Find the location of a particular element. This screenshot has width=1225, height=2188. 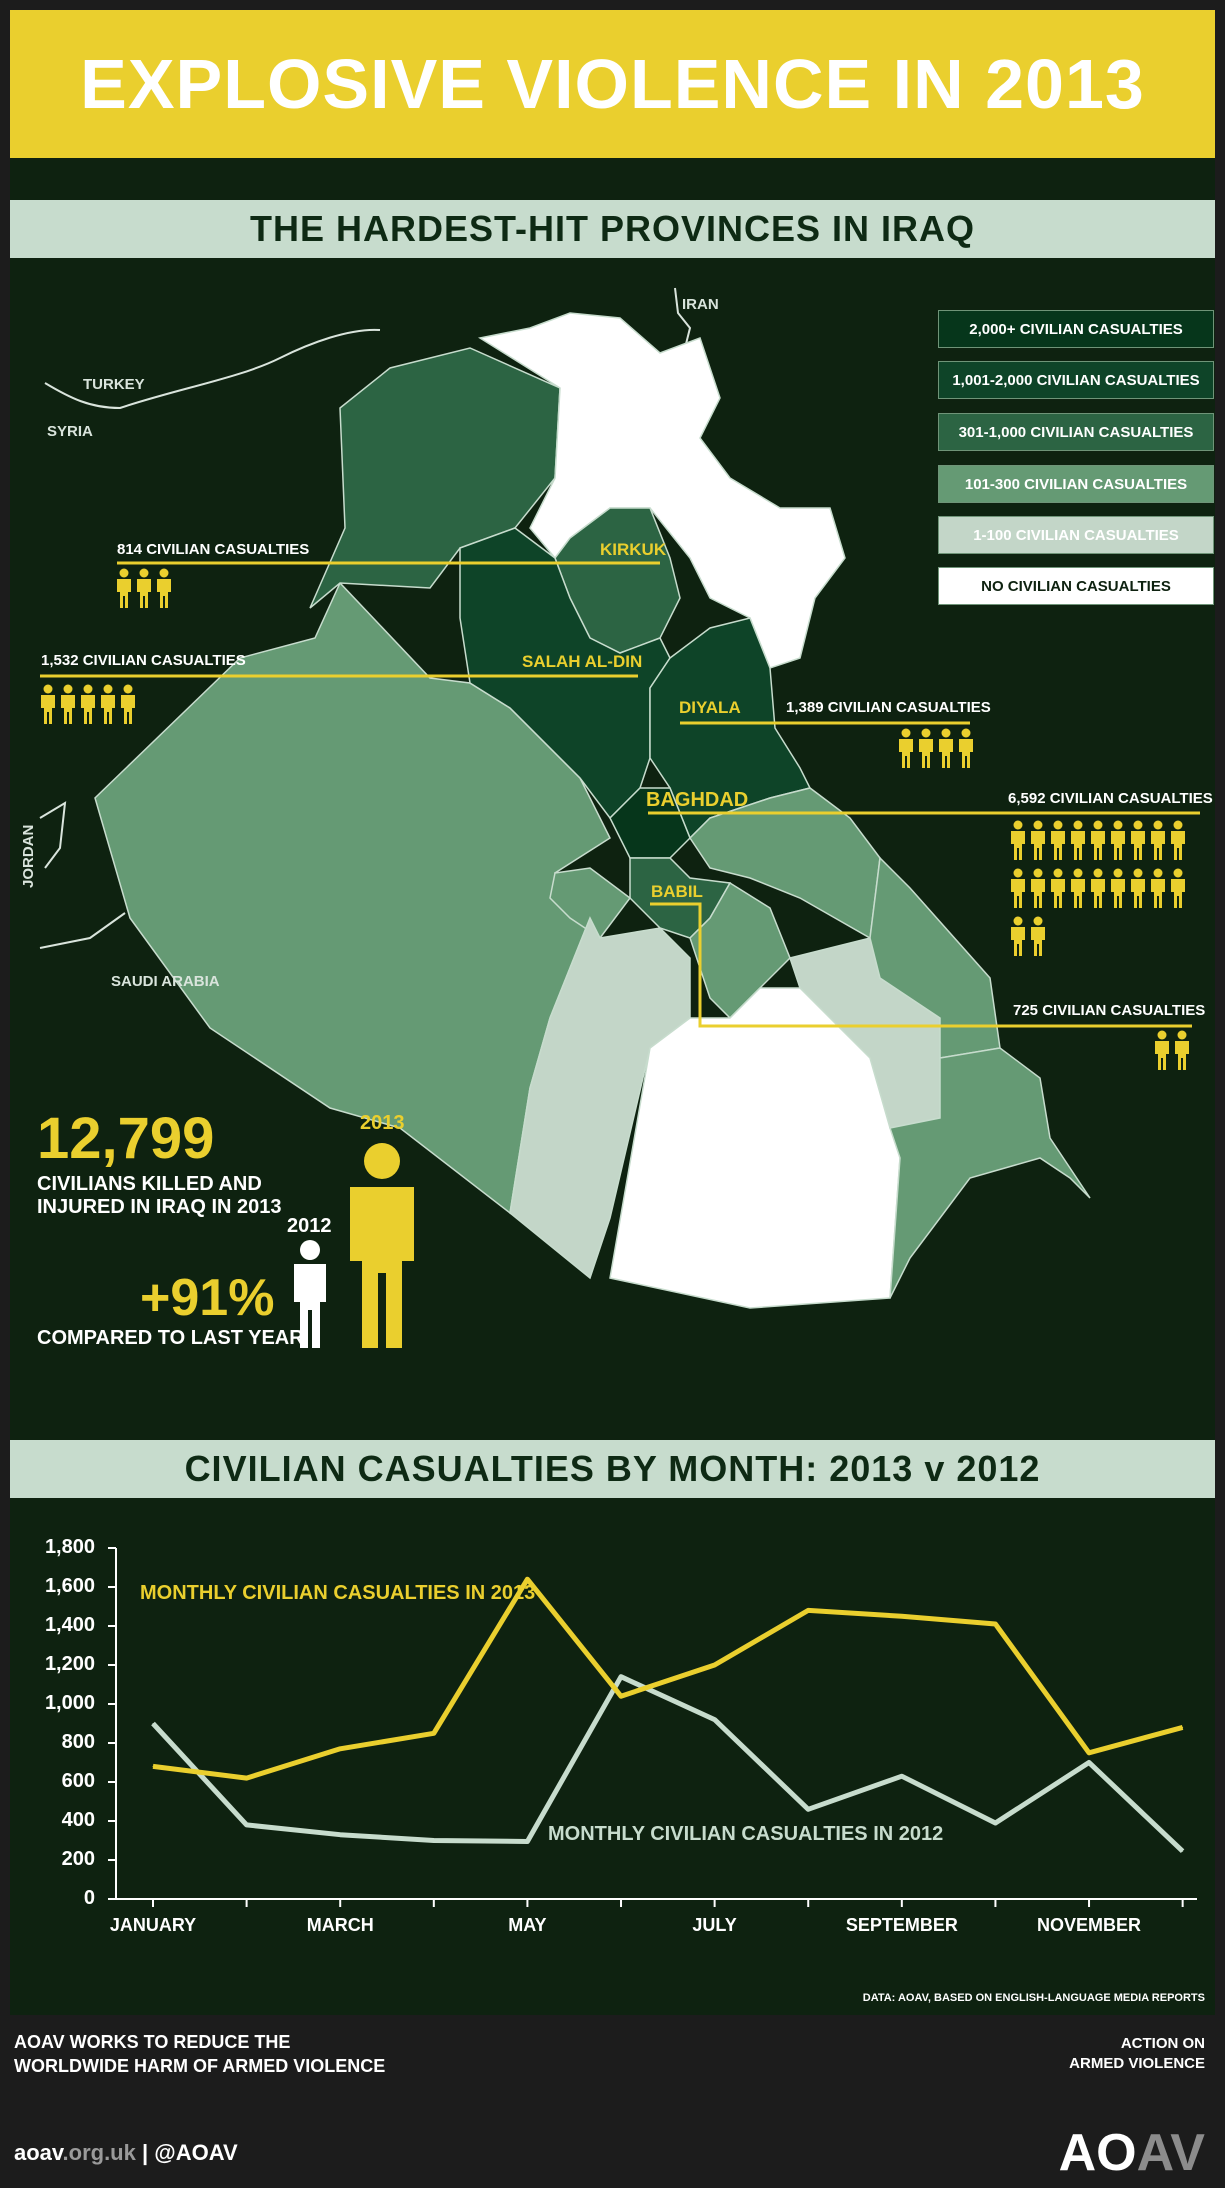

total-caption-line1: CIVILIANS KILLED AND is located at coordinates (149, 1184).